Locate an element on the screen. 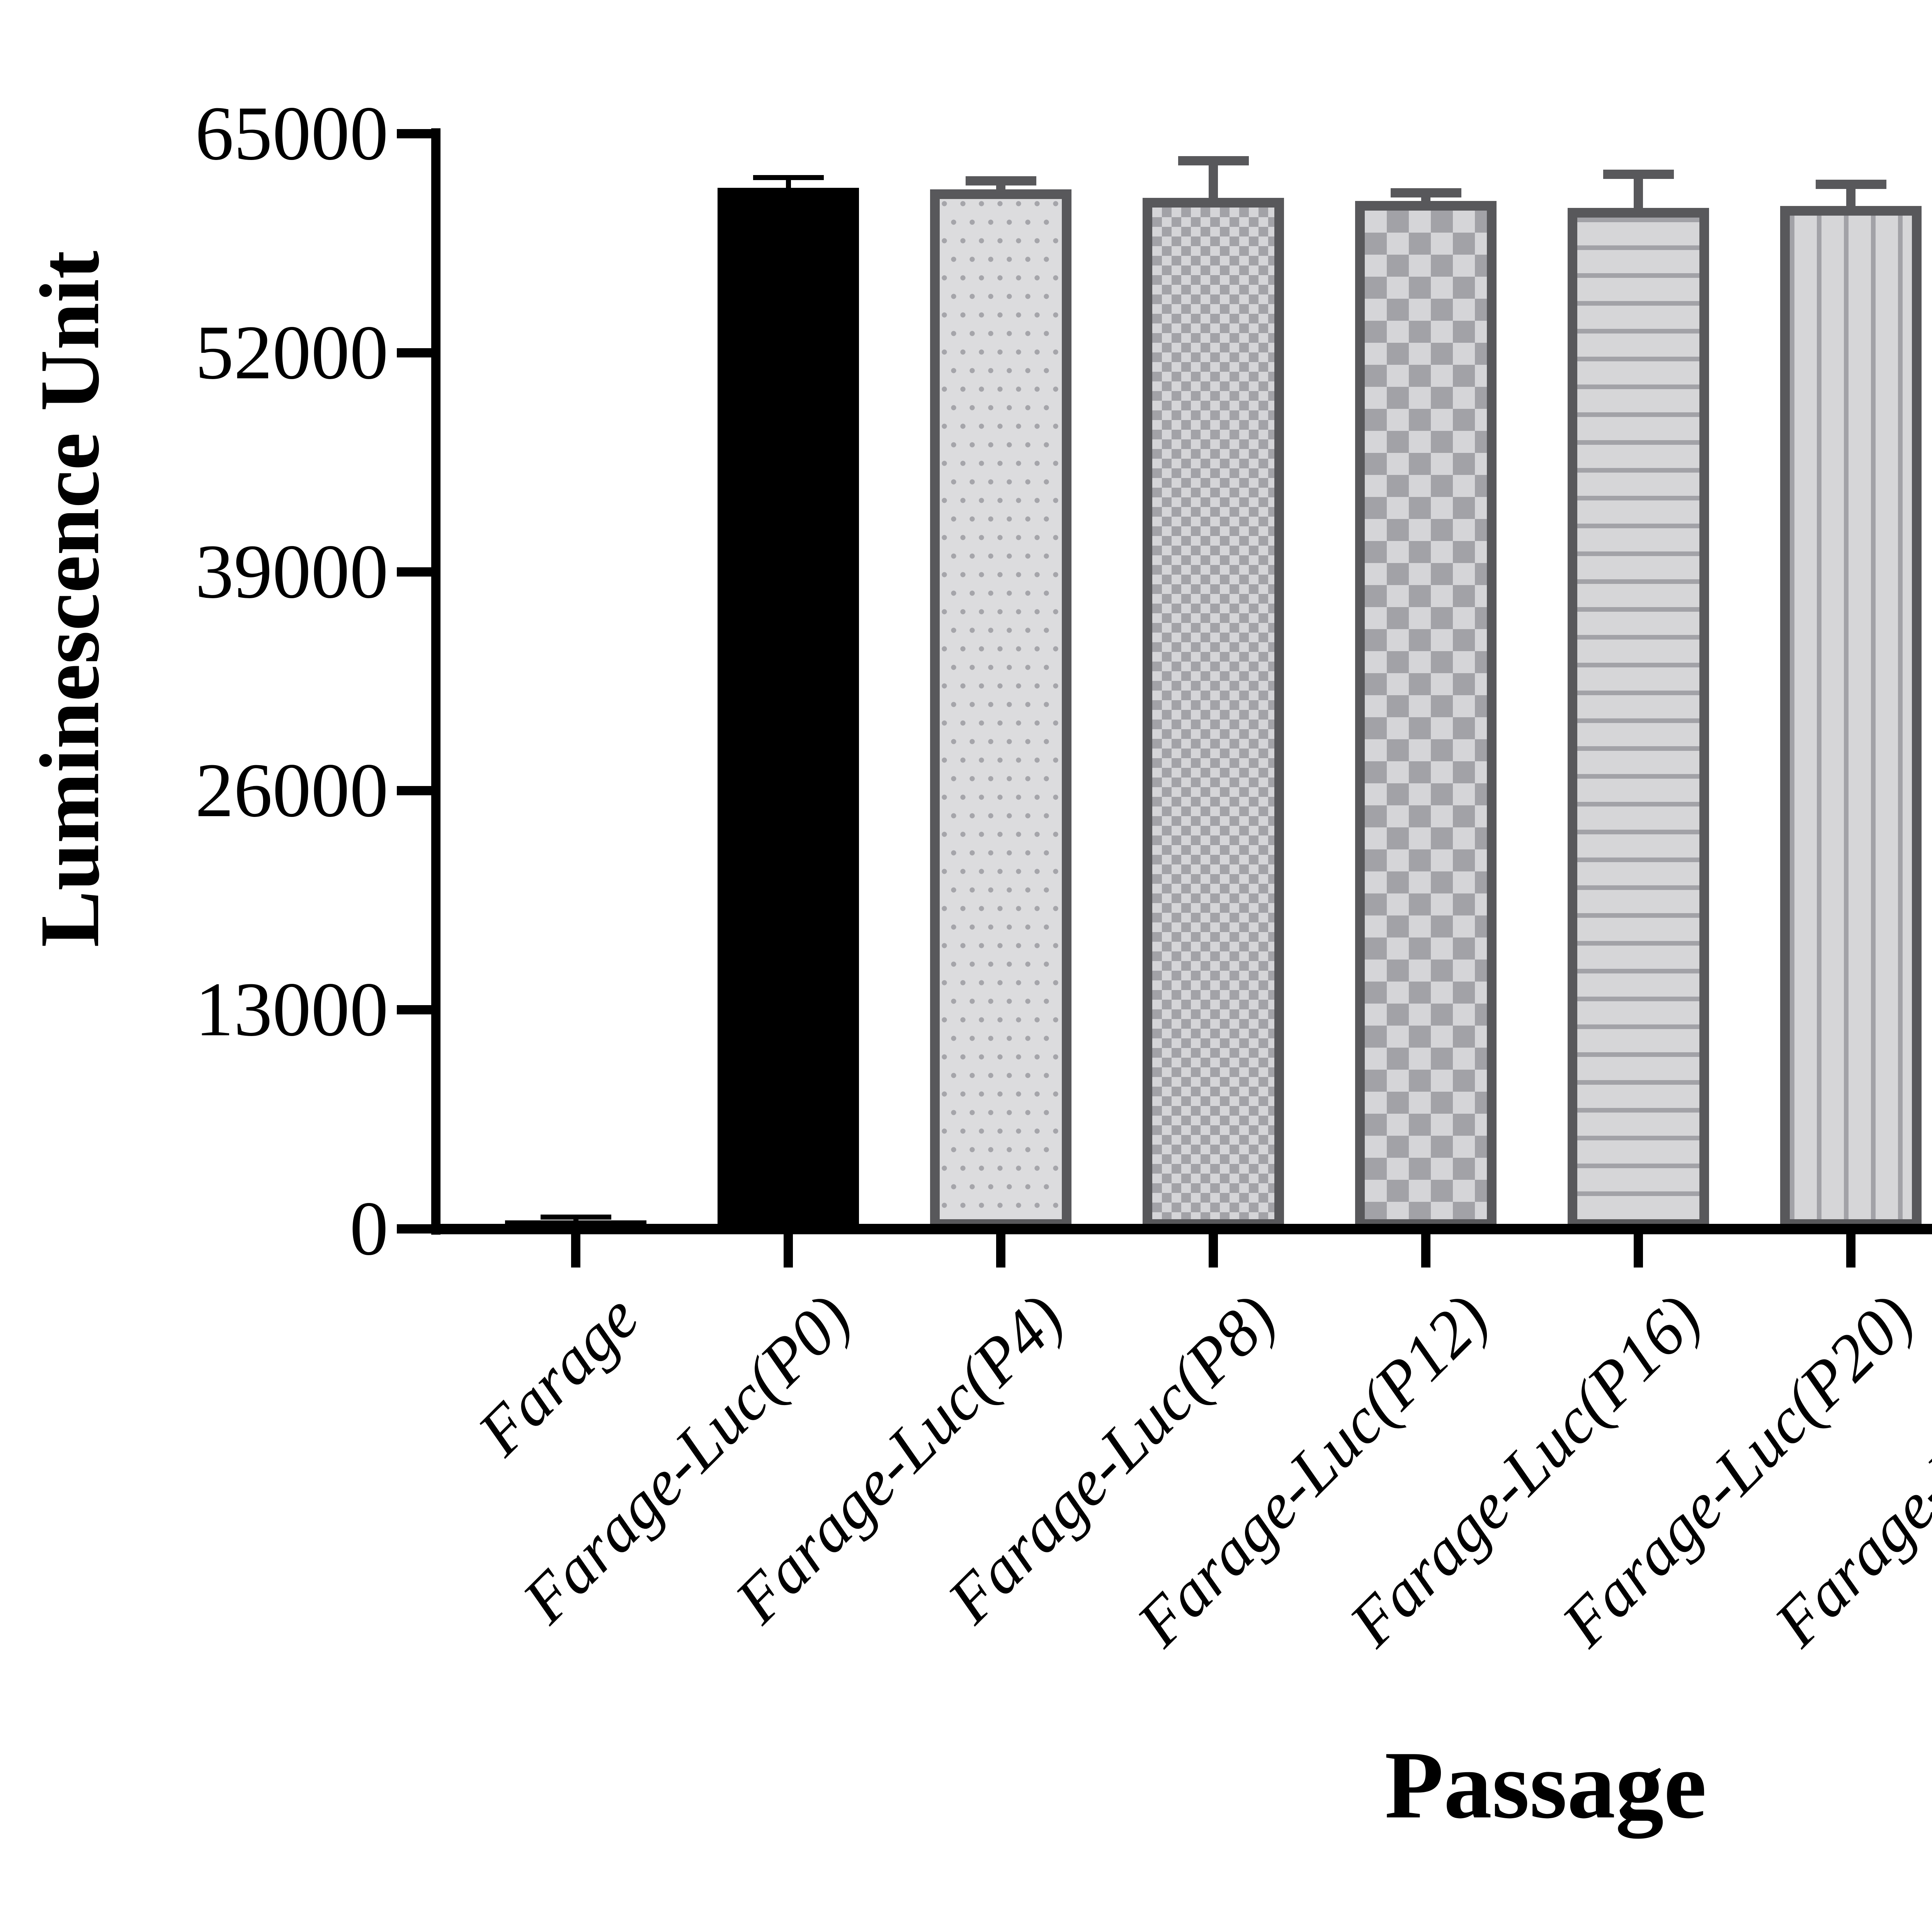  bar-farage-luc-p12 is located at coordinates (1426, 715).